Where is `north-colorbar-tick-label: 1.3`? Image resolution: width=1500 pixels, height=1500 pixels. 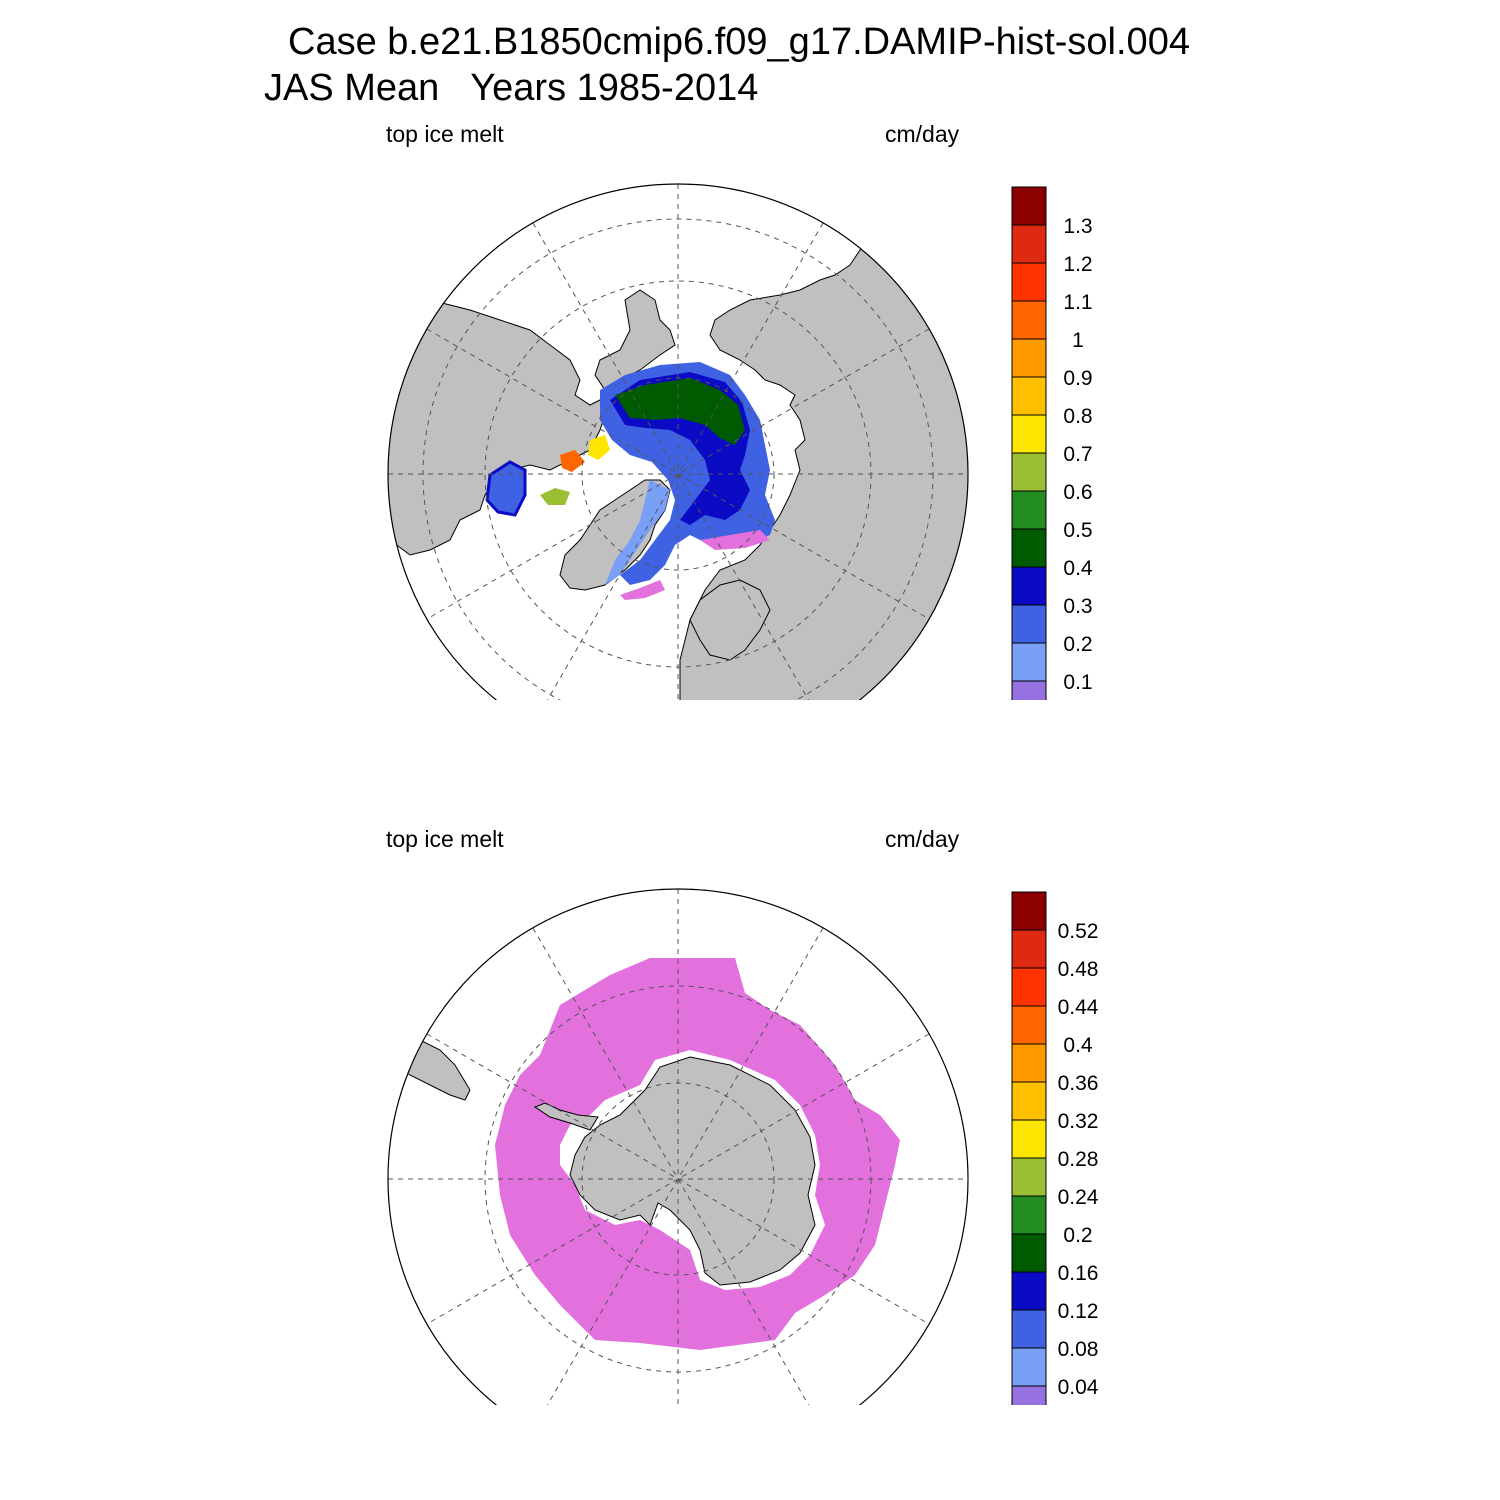
north-colorbar-tick-label: 1.3 is located at coordinates (1077, 226).